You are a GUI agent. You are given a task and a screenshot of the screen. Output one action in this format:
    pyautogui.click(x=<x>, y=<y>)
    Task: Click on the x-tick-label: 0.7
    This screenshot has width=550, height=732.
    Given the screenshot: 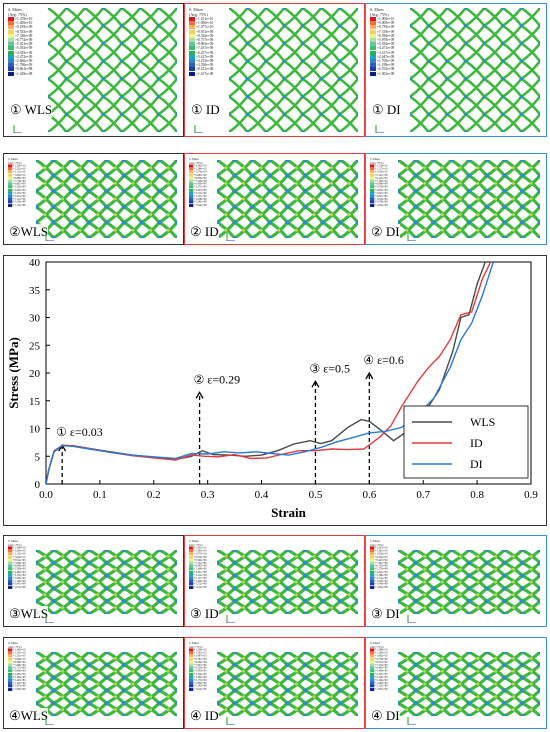 What is the action you would take?
    pyautogui.click(x=423, y=495)
    